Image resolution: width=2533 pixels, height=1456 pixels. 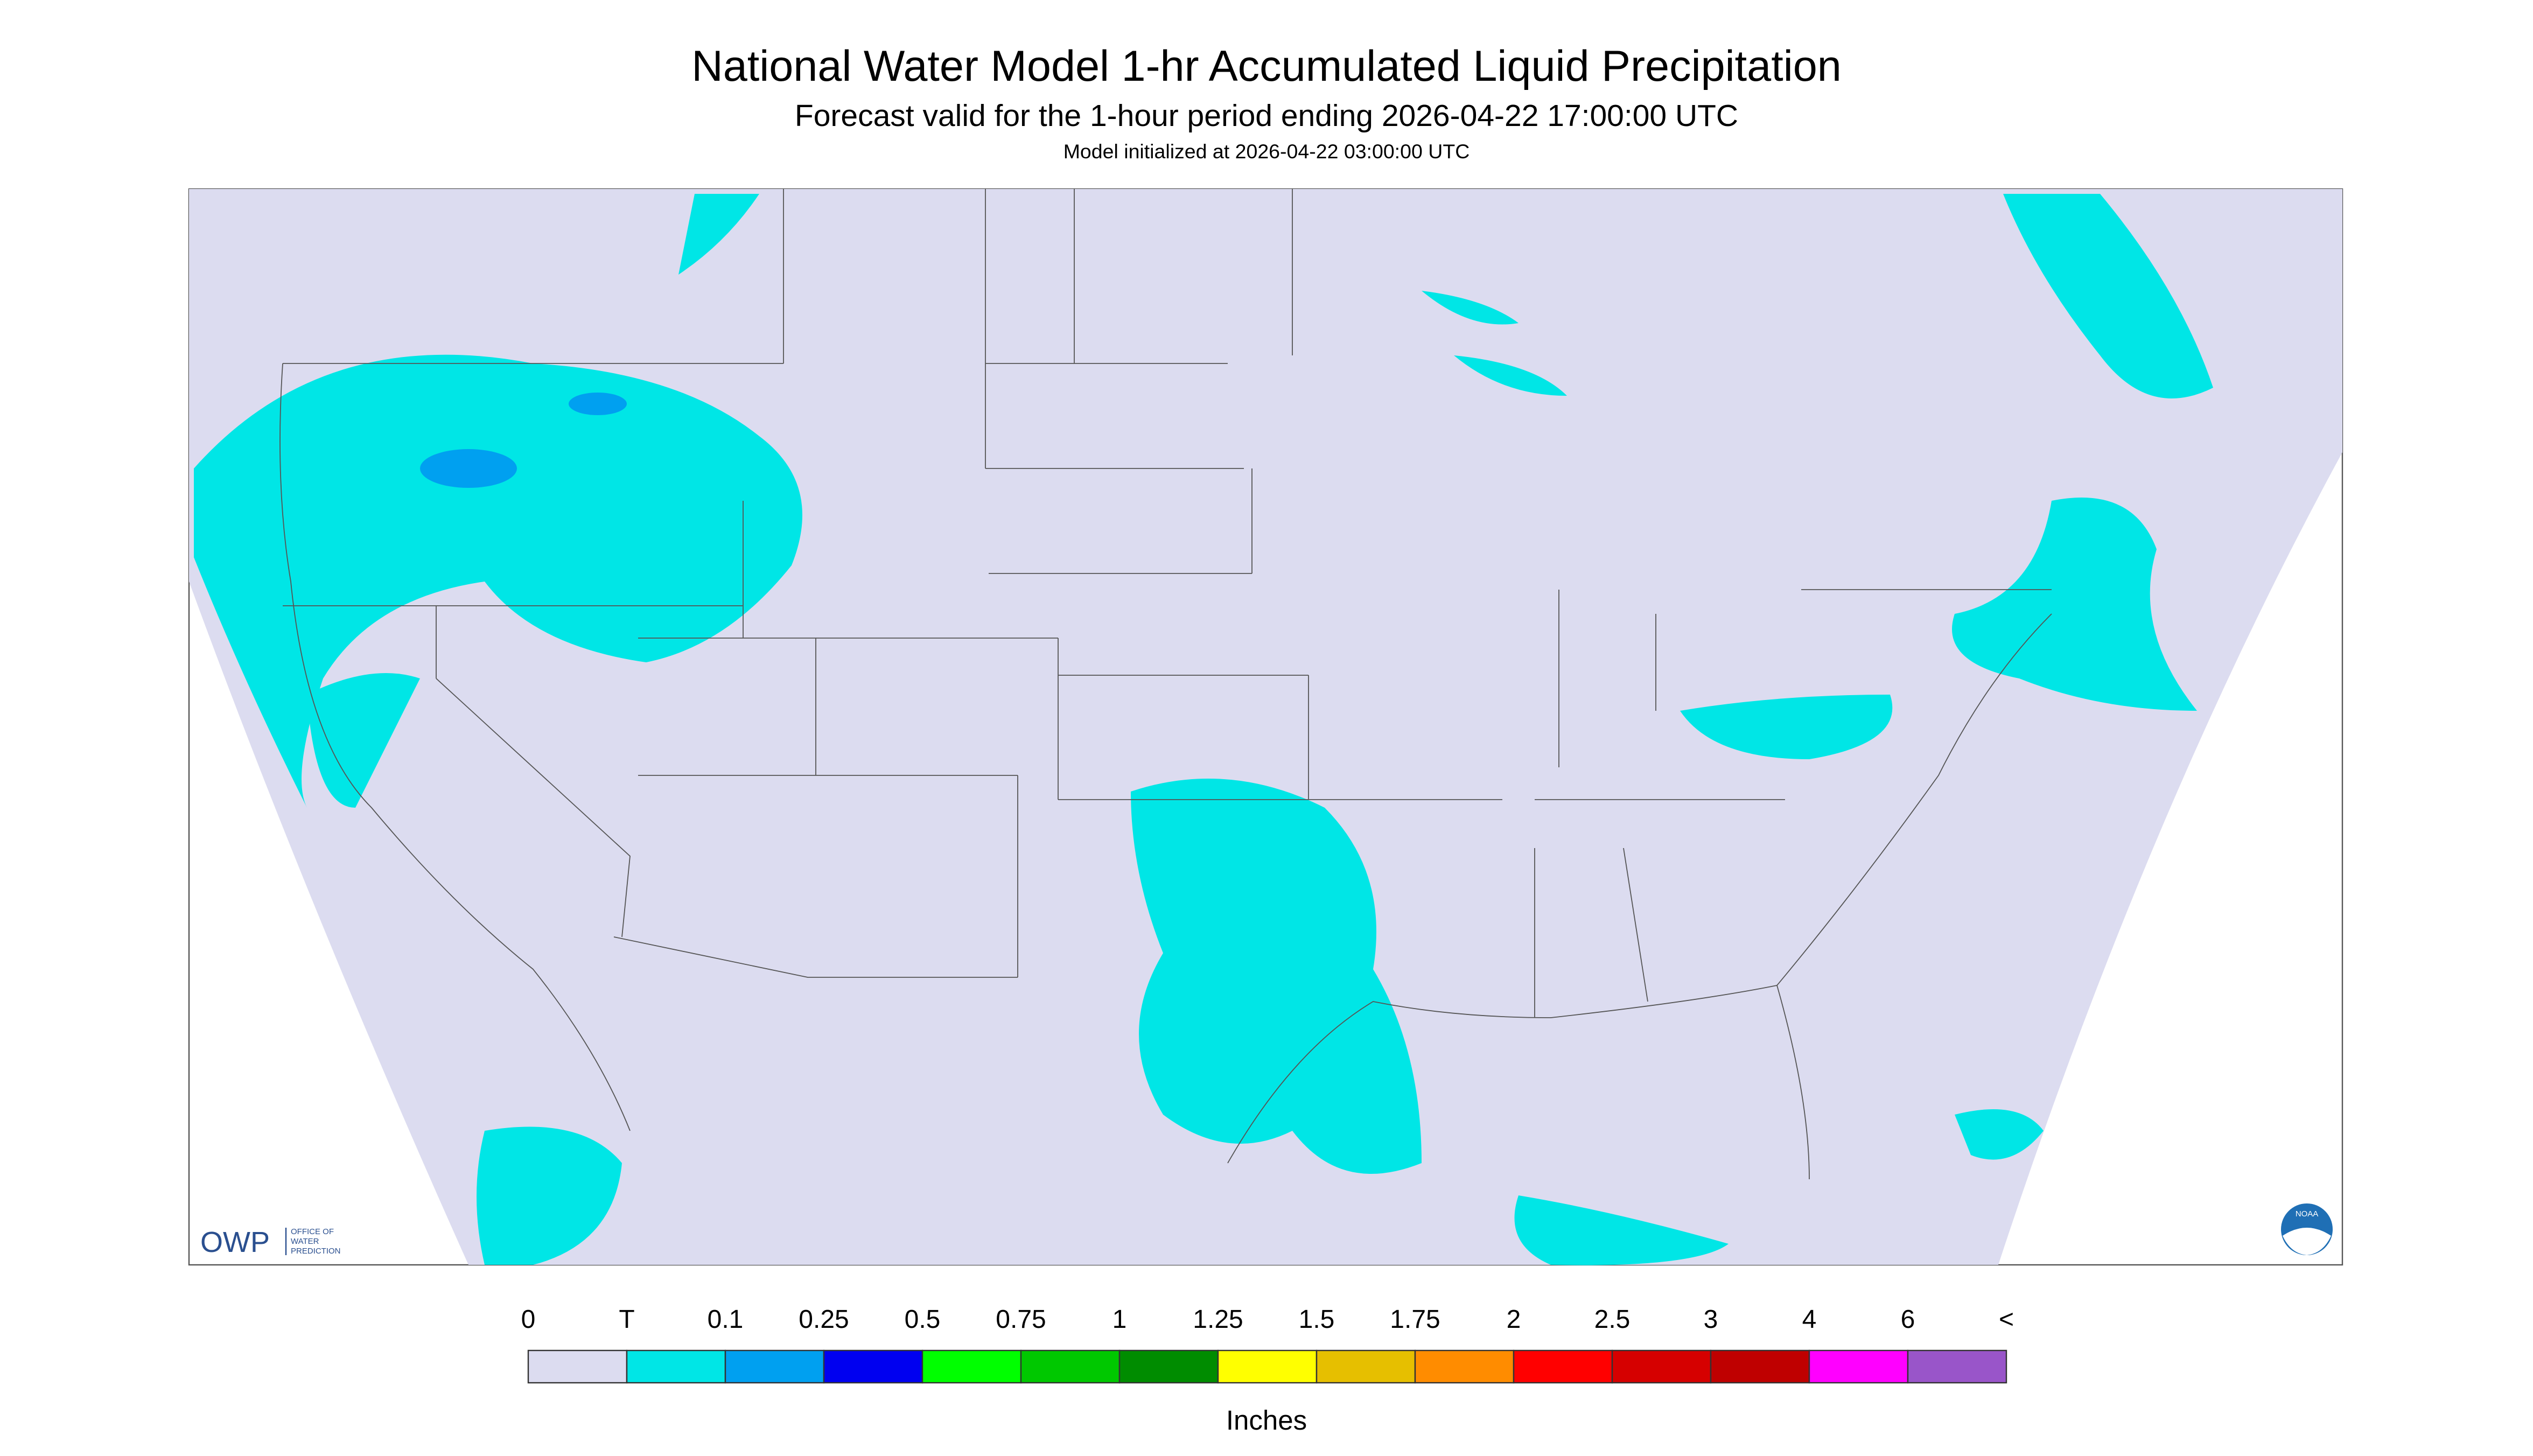 What do you see at coordinates (2006, 1319) in the screenshot?
I see `legend-label: <` at bounding box center [2006, 1319].